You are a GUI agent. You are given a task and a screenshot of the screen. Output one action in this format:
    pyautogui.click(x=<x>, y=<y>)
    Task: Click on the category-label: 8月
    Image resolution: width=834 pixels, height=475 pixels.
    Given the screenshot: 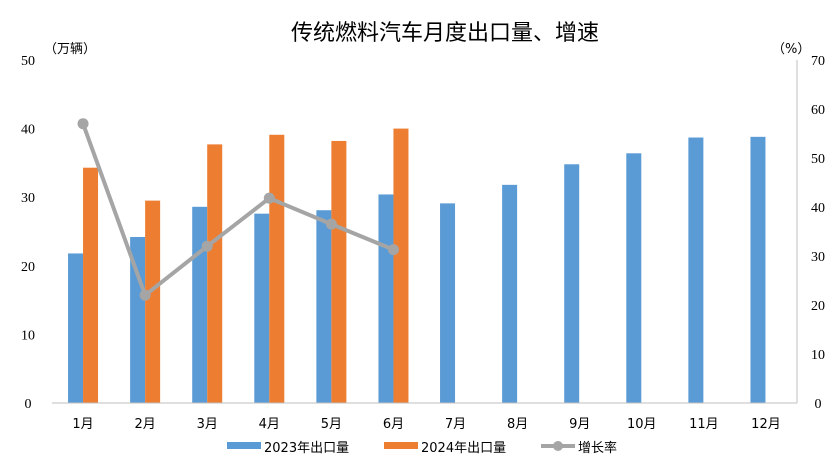 What is the action you would take?
    pyautogui.click(x=517, y=424)
    